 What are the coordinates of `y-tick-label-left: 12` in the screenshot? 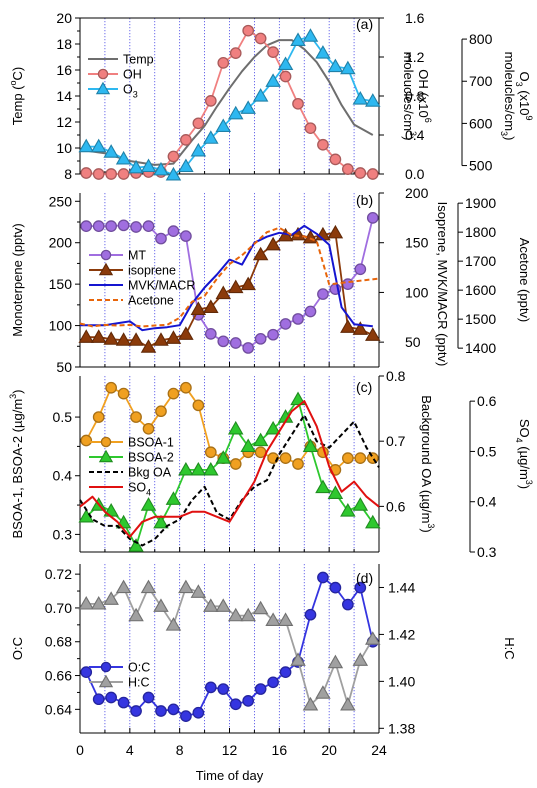 It's located at (64, 122).